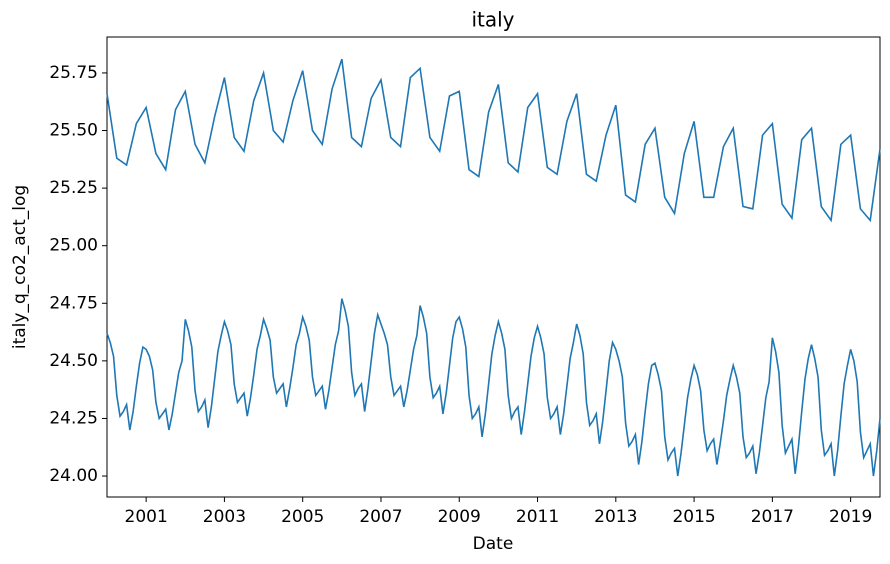  What do you see at coordinates (73, 188) in the screenshot?
I see `y-tick-label: 25.25` at bounding box center [73, 188].